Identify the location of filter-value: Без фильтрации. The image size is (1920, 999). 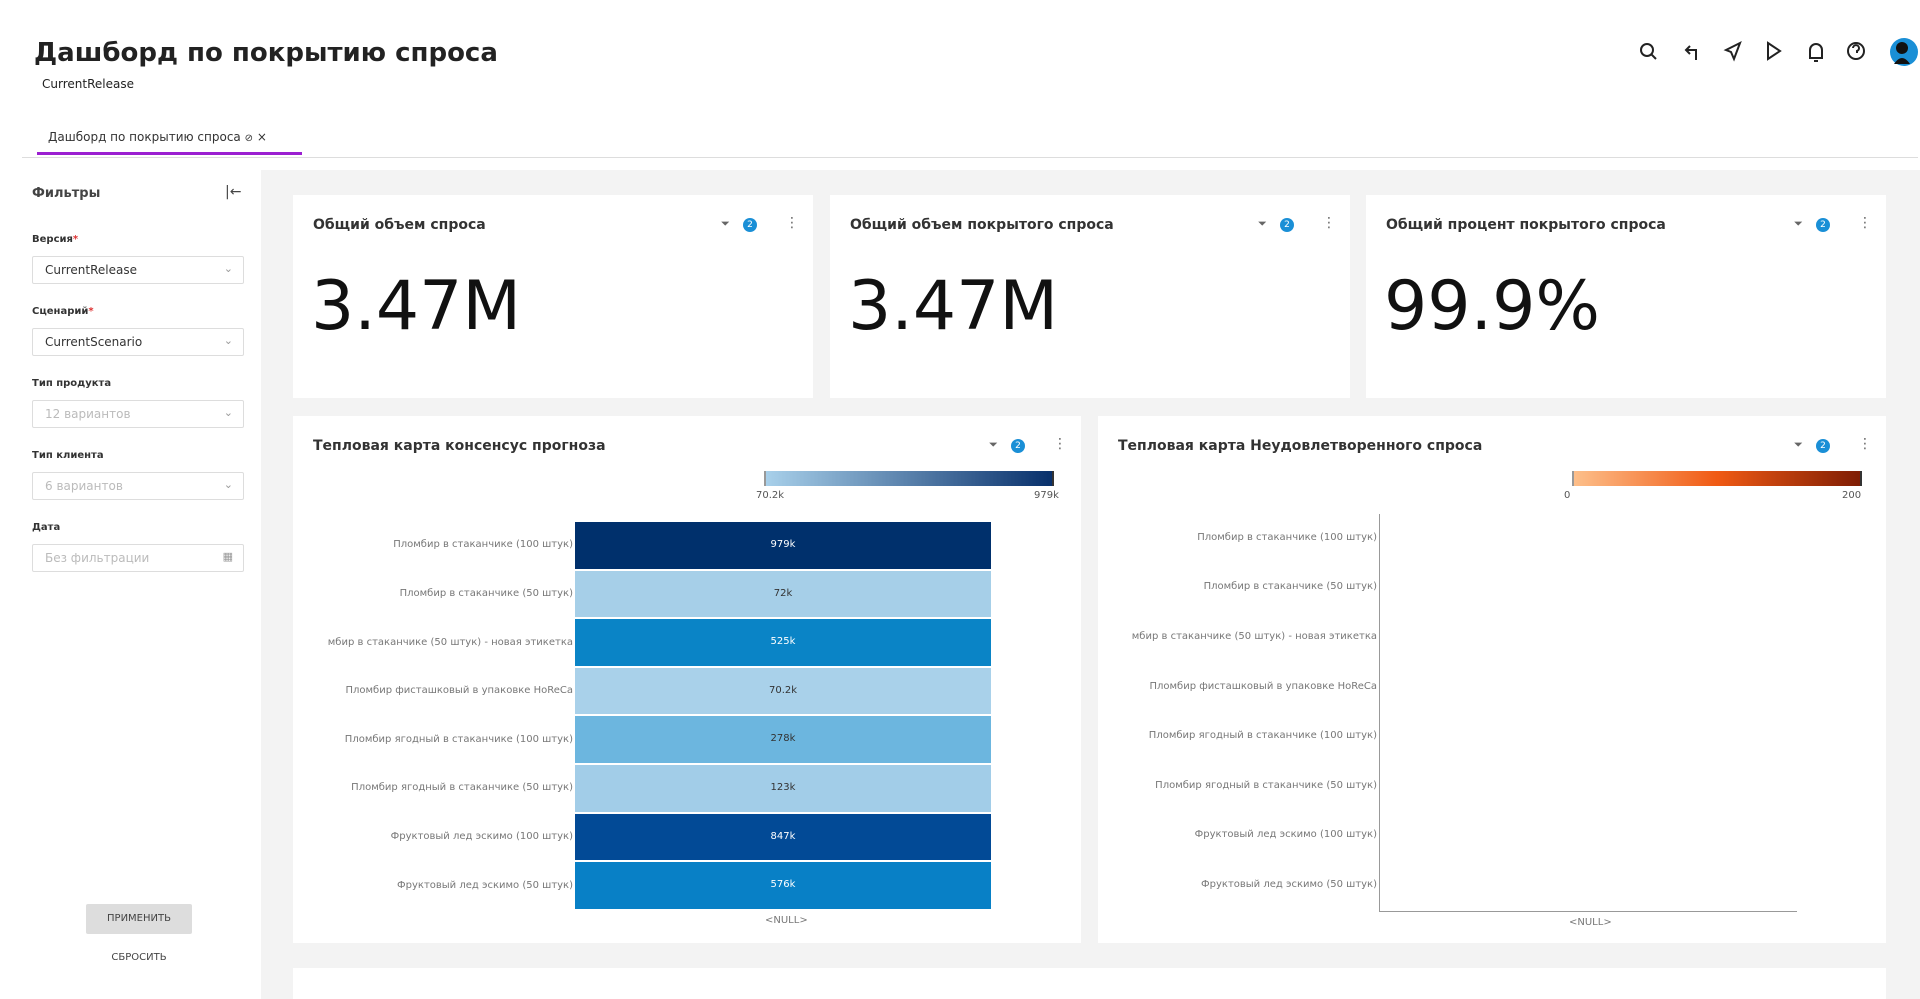
(97, 558).